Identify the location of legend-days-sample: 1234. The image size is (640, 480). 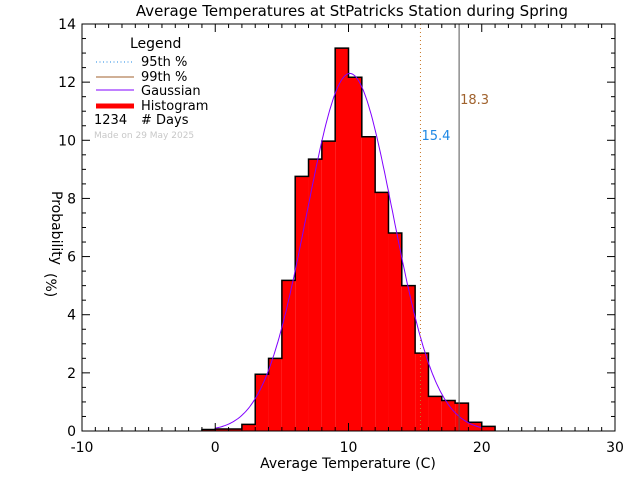
(110, 120).